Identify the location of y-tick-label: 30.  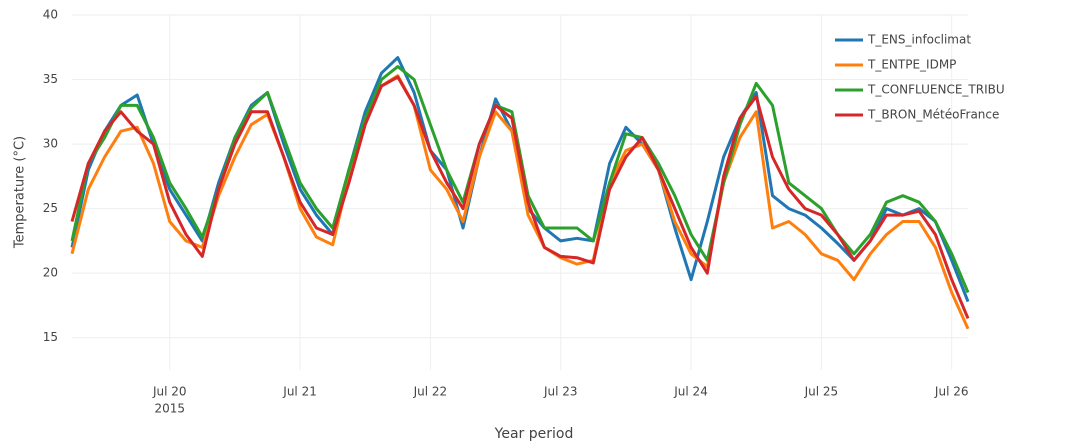
(50, 144).